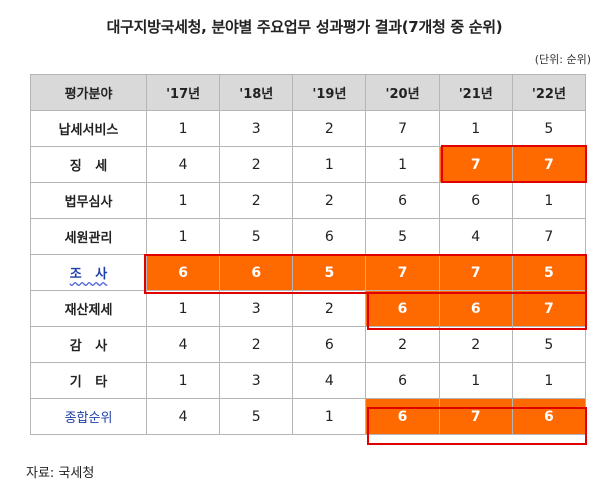 The height and width of the screenshot is (504, 609). I want to click on table-row: 종합순위 4 5 1 6 7 6, so click(308, 416).